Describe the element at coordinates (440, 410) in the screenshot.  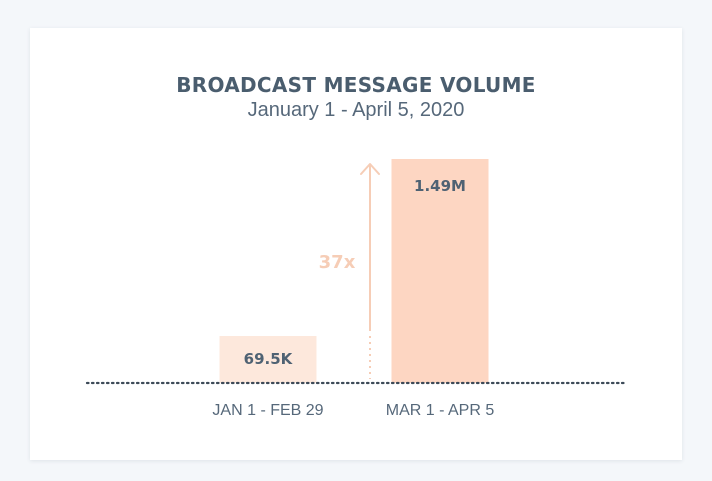
I see `x-tick-label-2: MAR 1 - APR 5` at that location.